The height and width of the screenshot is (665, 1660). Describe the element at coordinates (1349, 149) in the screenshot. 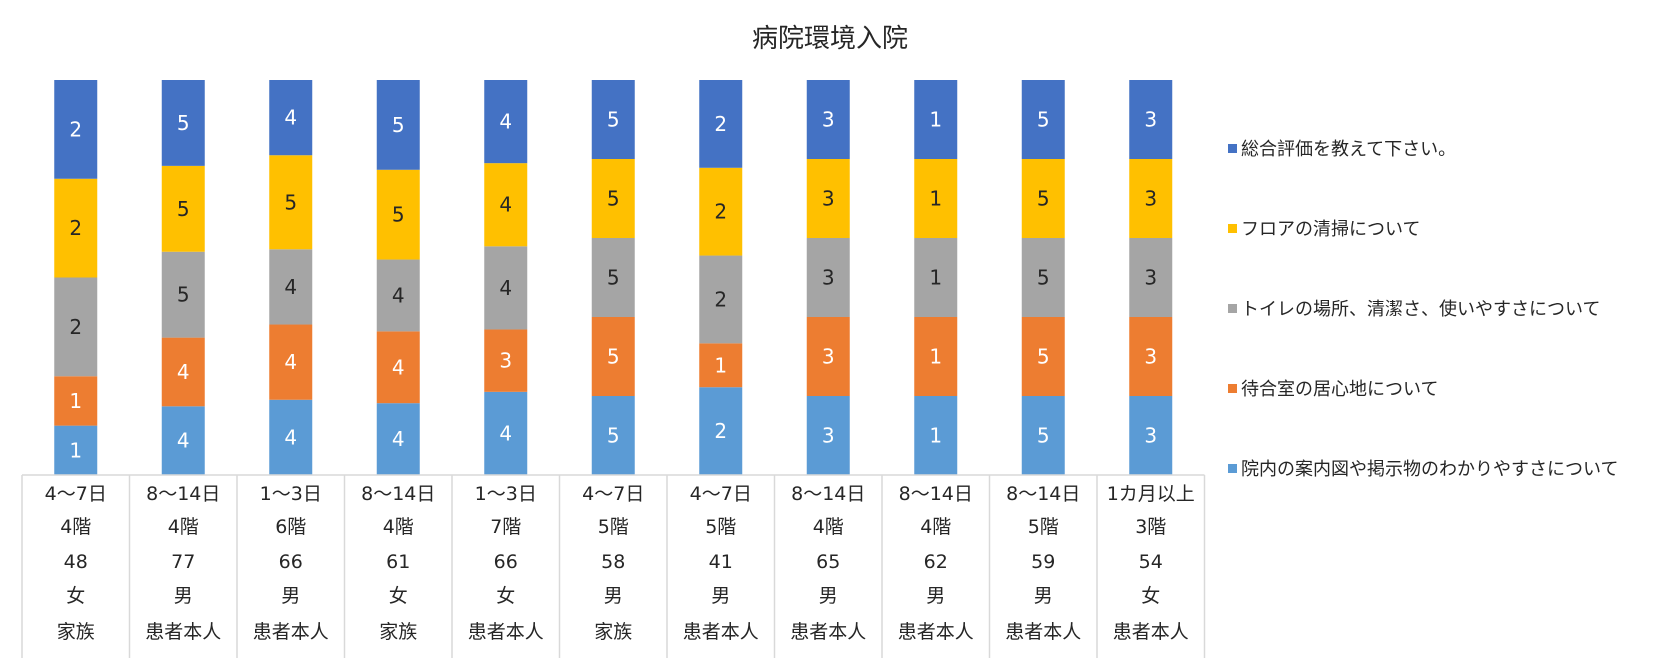

I see `legend-label: 総合評価を教えて下さい。` at that location.